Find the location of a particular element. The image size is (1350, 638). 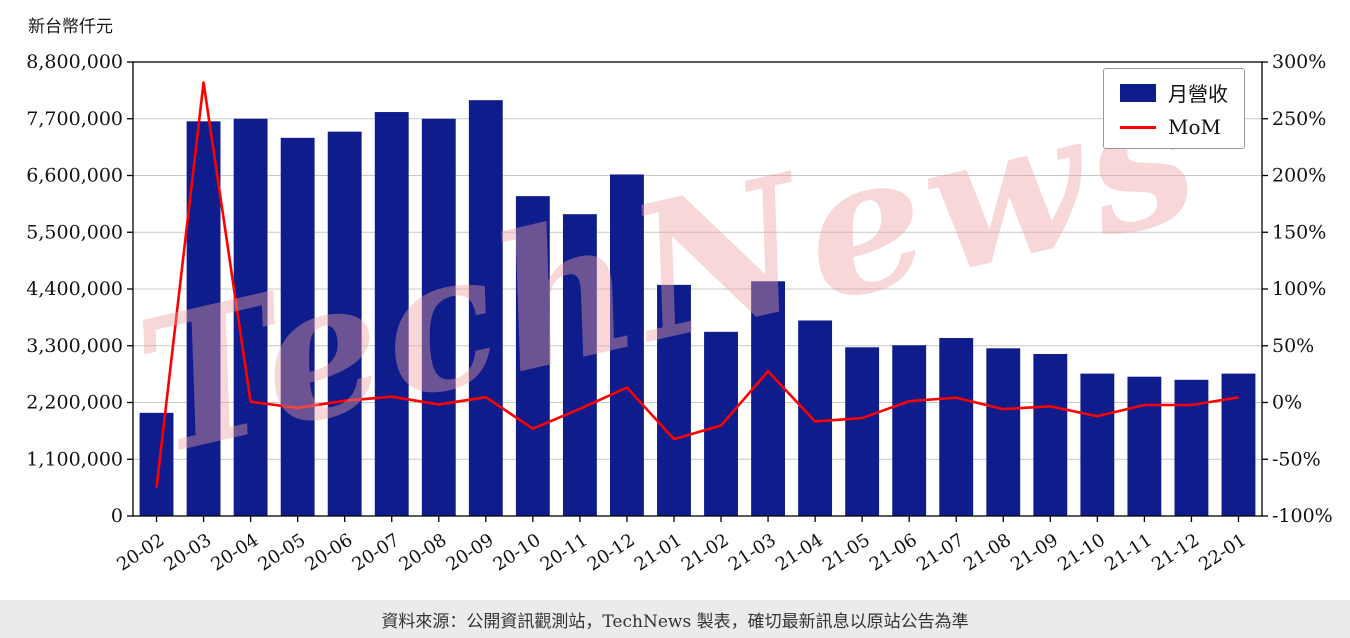

x-tick-label: 21-01 is located at coordinates (658, 553).